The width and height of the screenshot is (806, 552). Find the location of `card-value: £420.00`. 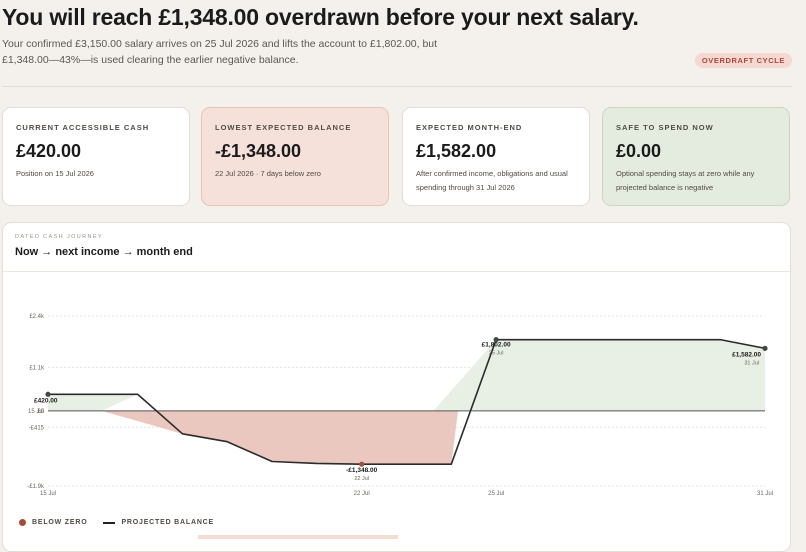

card-value: £420.00 is located at coordinates (49, 151).